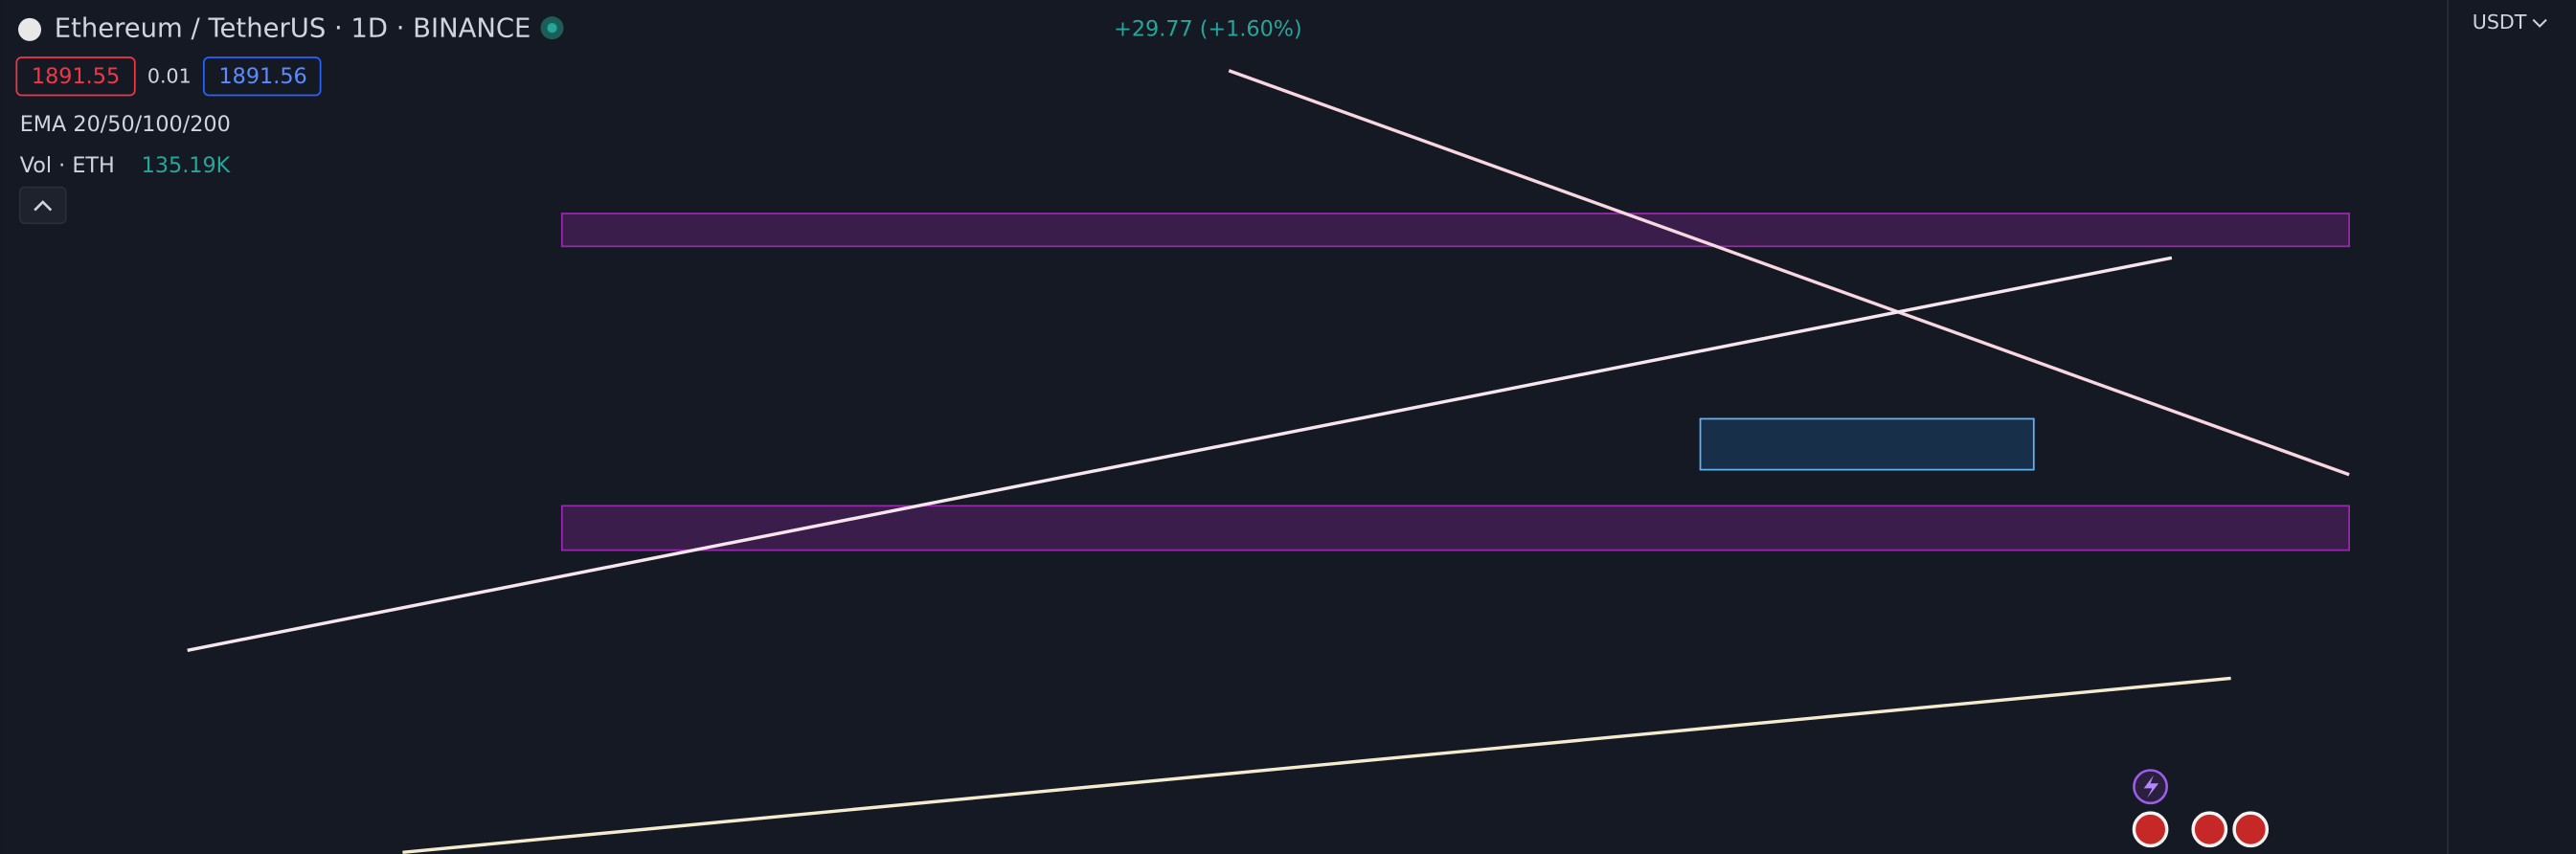 This screenshot has height=854, width=2576. I want to click on sell-price: 1891.55, so click(76, 77).